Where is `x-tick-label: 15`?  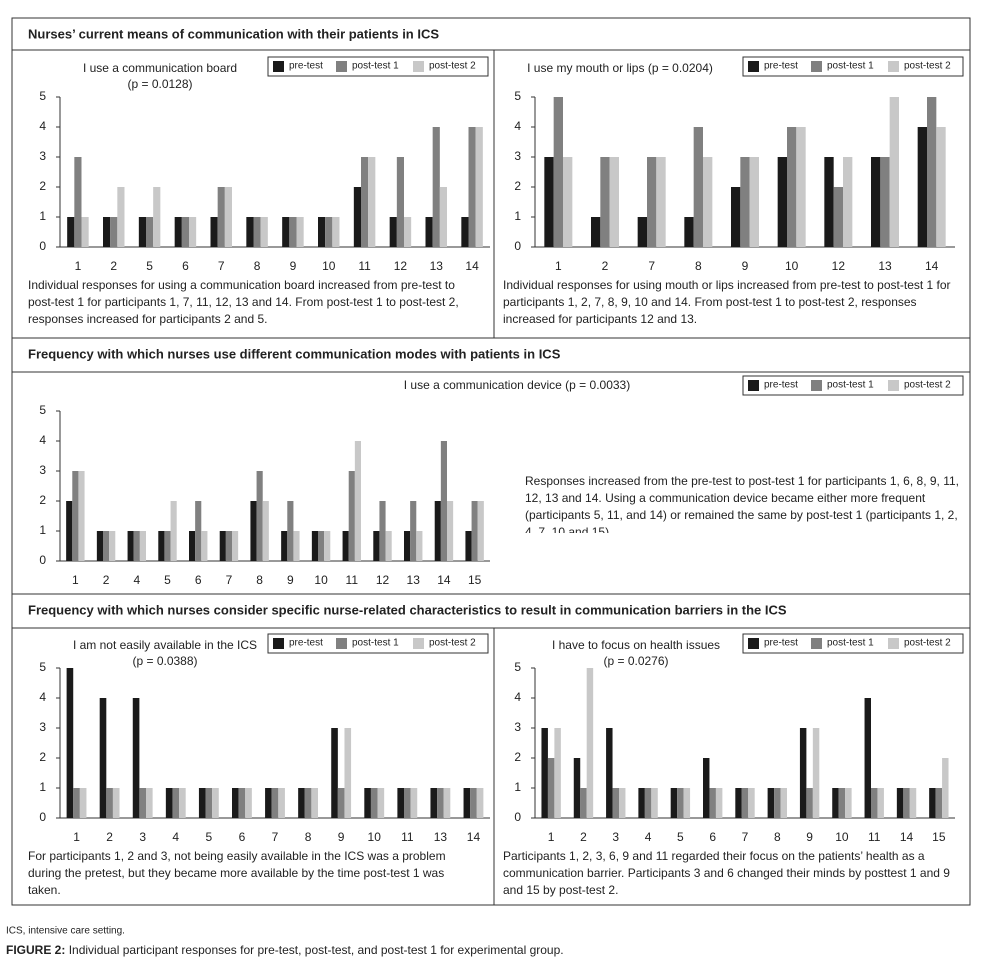 x-tick-label: 15 is located at coordinates (475, 580).